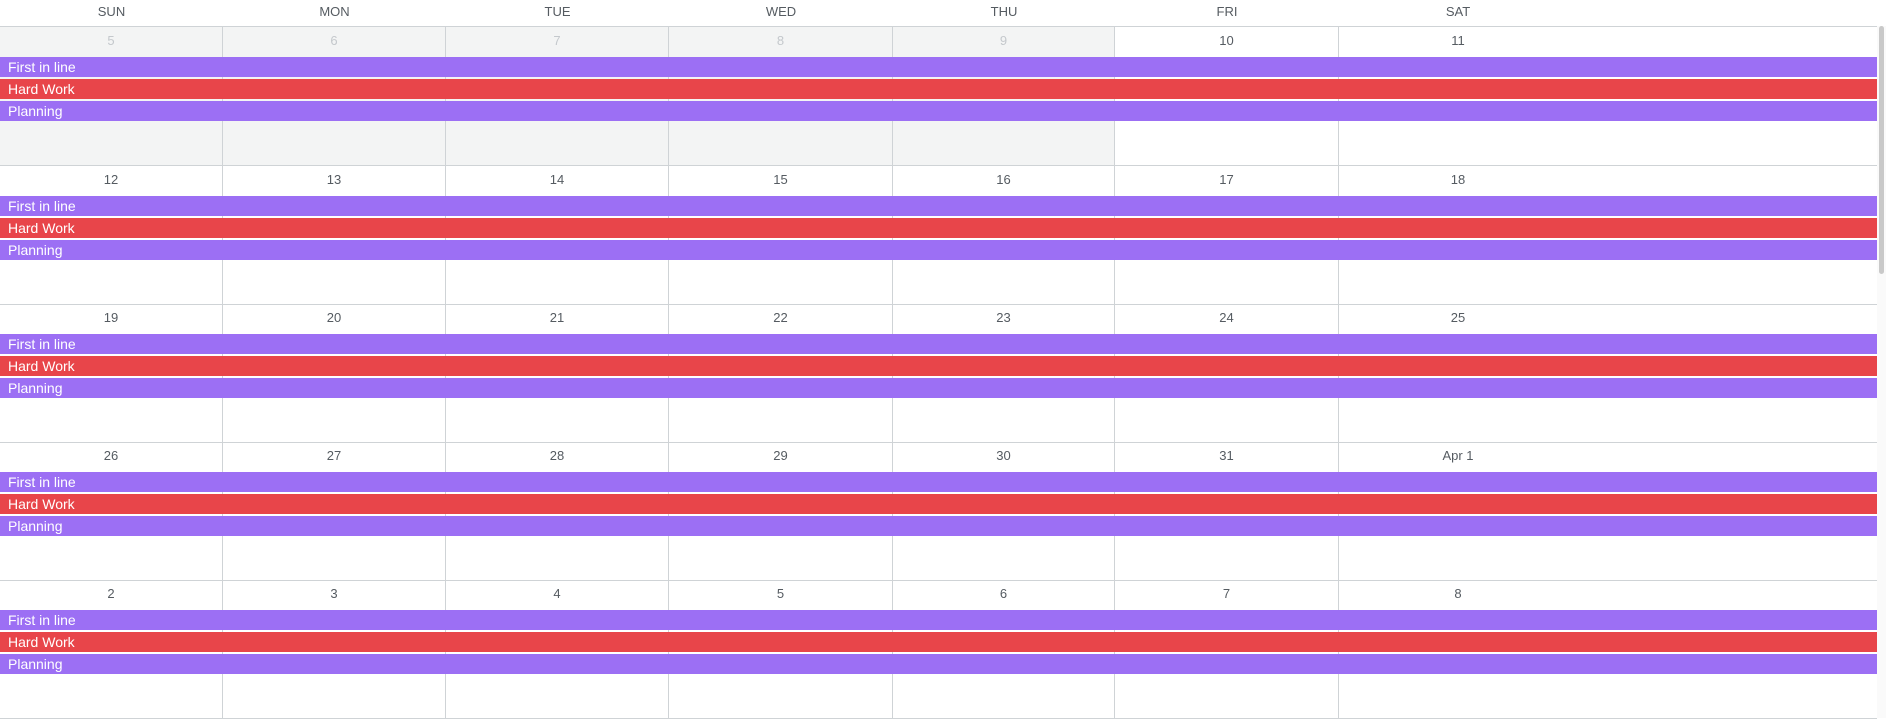 This screenshot has height=719, width=1886. I want to click on day-number: 2, so click(111, 593).